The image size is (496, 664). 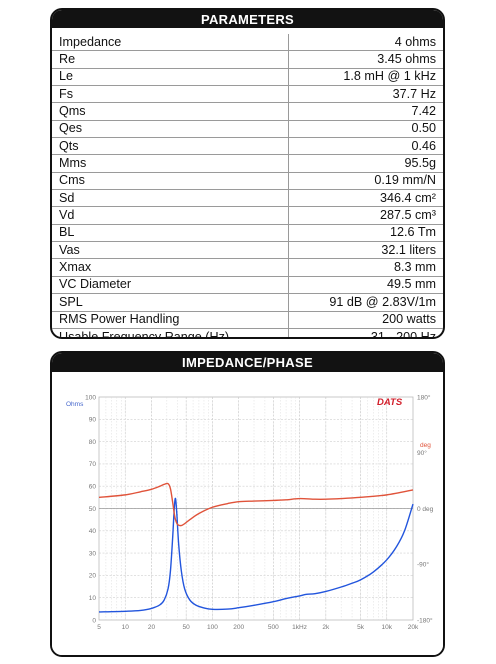 I want to click on parameter-row: Sd 346.4 cm², so click(x=247, y=198).